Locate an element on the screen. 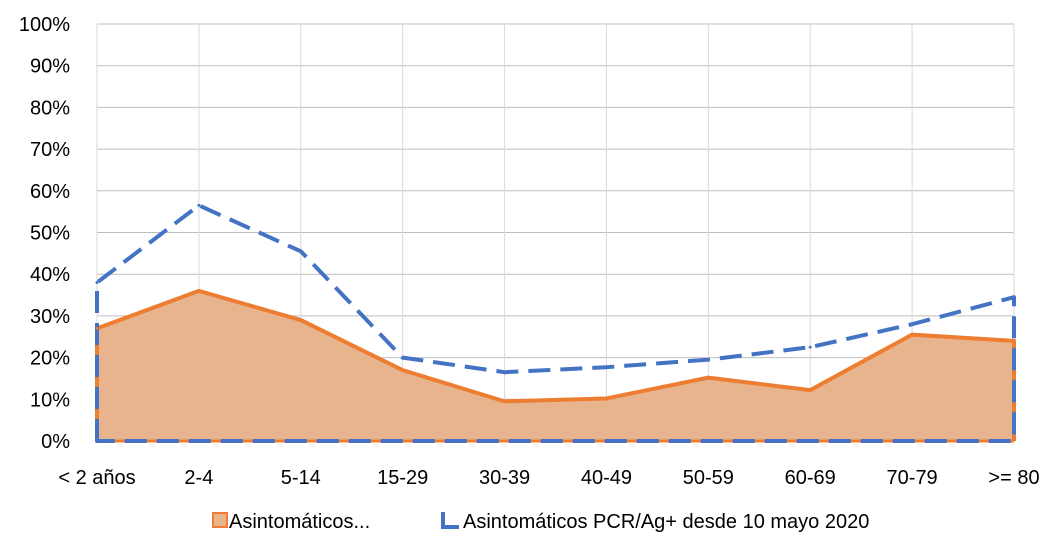 This screenshot has width=1048, height=548. x-tick-label: 15-29 is located at coordinates (402, 478).